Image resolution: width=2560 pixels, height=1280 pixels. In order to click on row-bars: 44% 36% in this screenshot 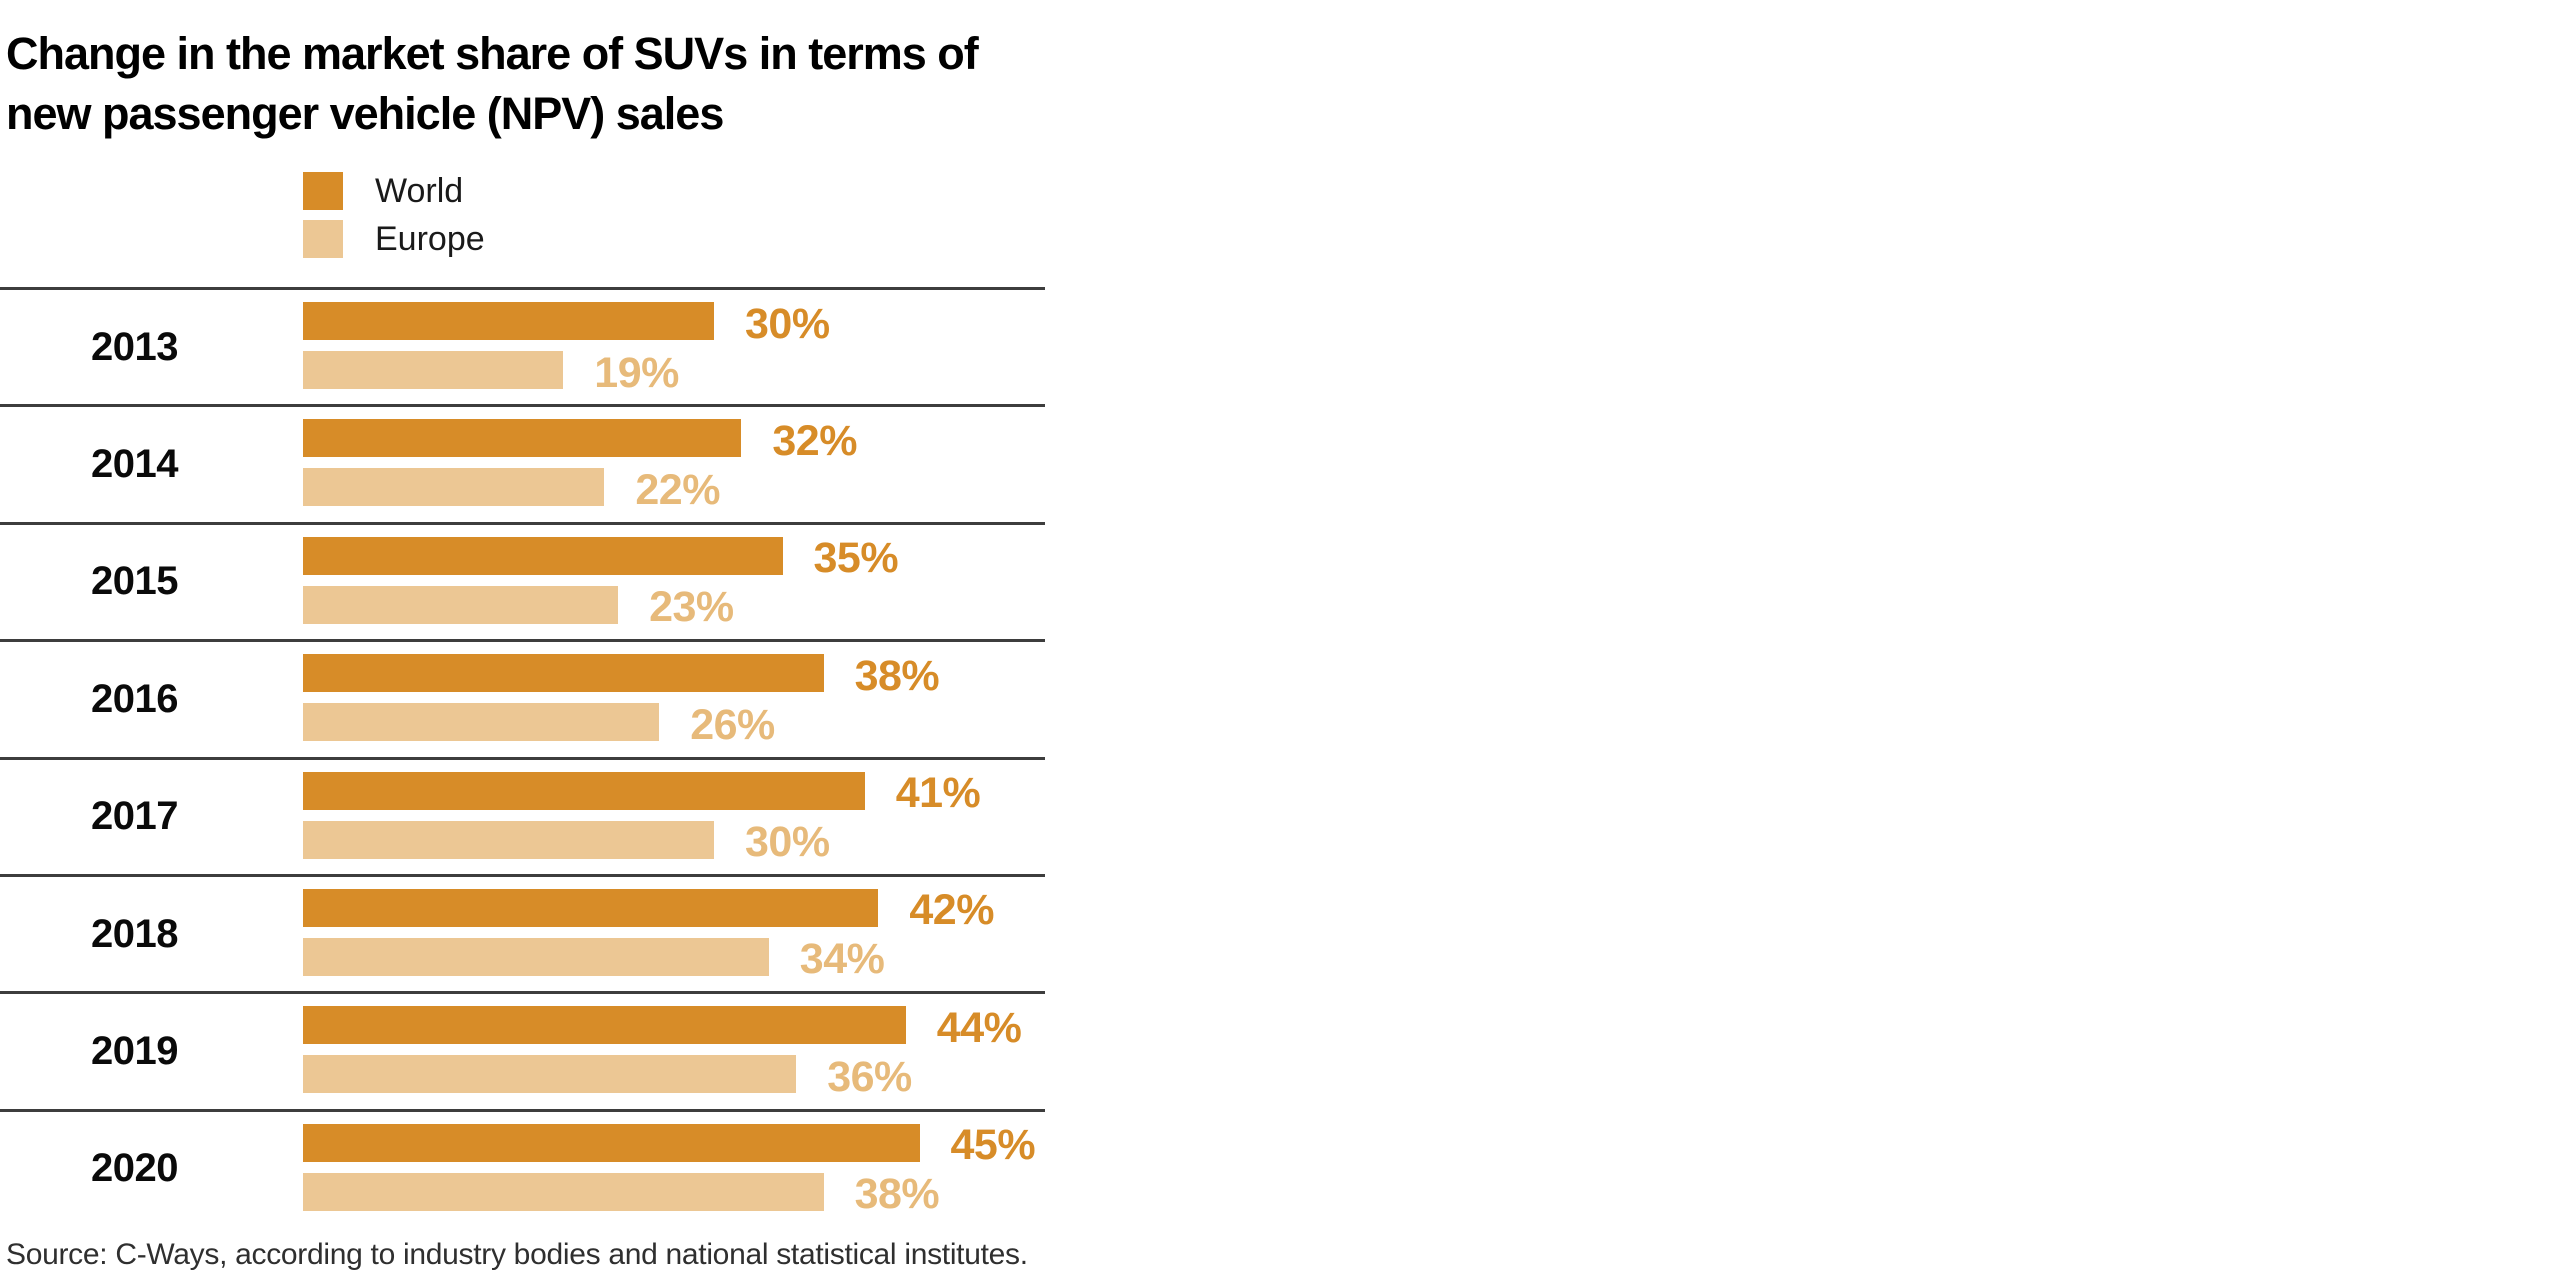, I will do `click(662, 1054)`.